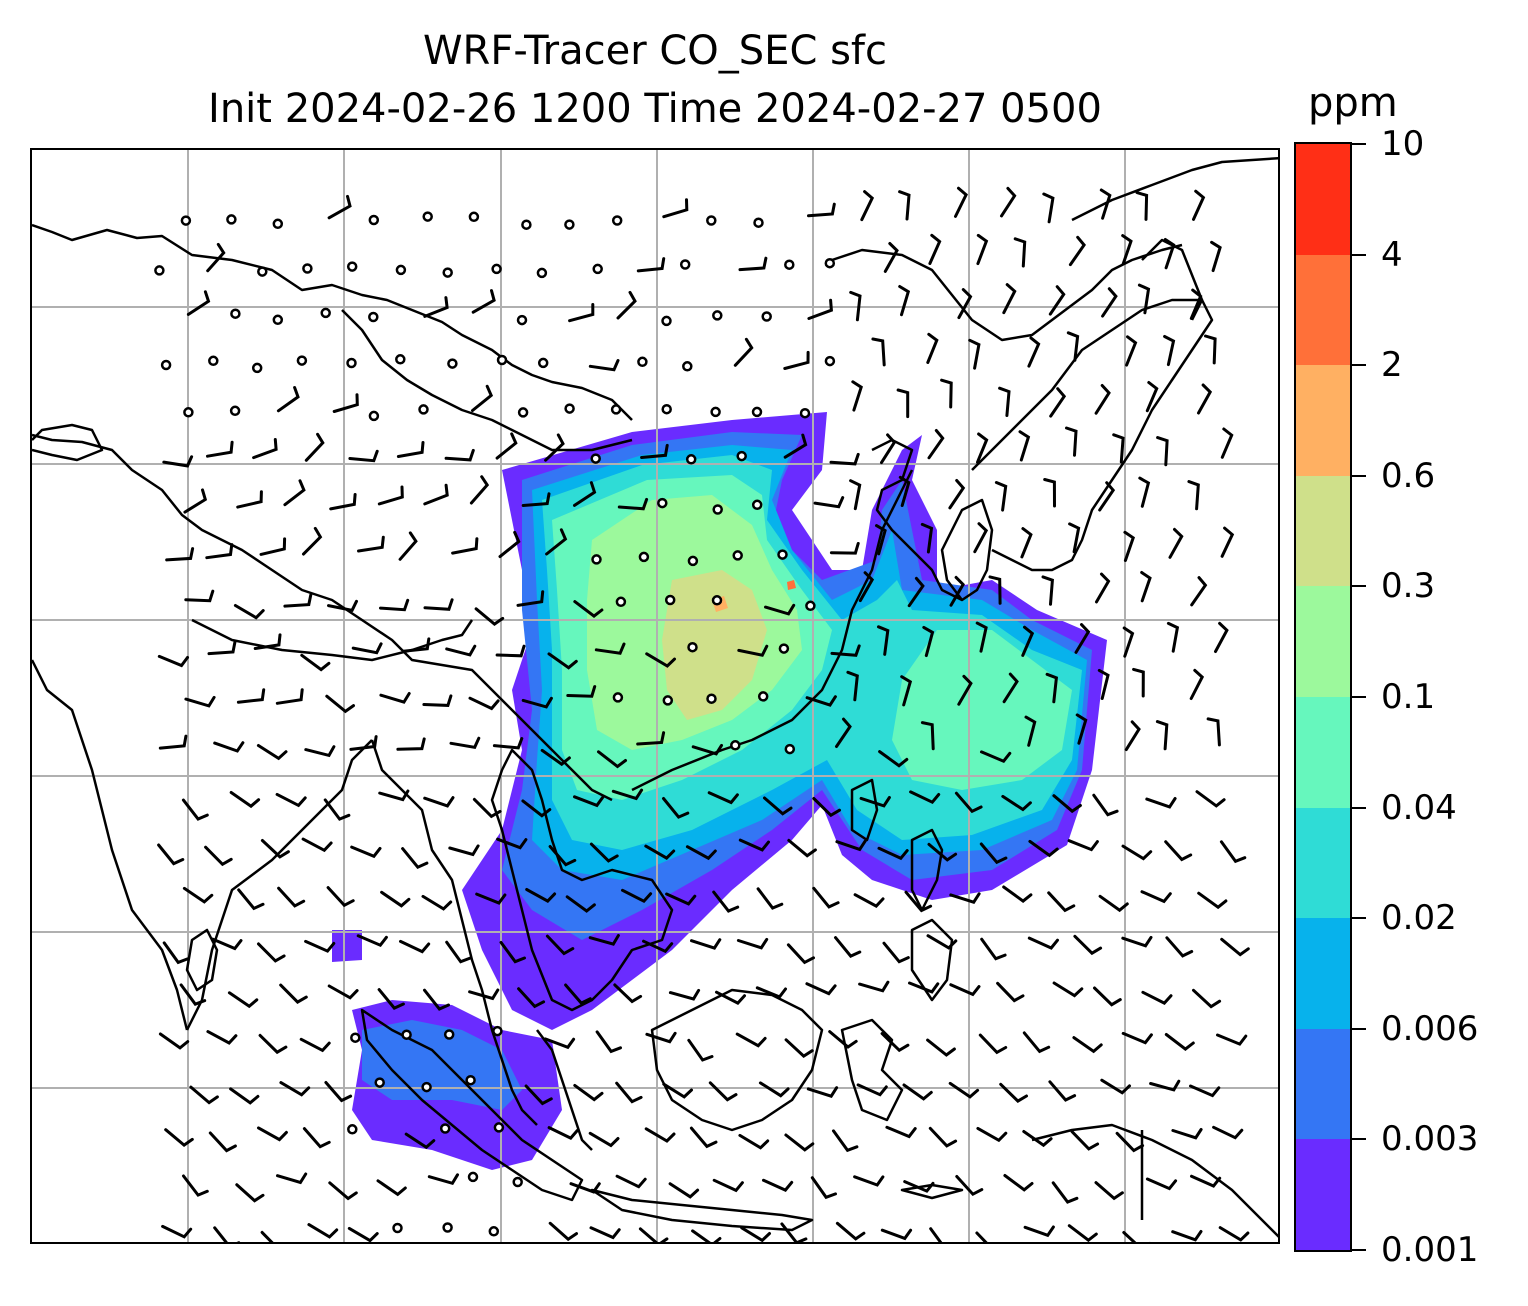  I want to click on colorbar-tick-label: 0.04, so click(1419, 807).